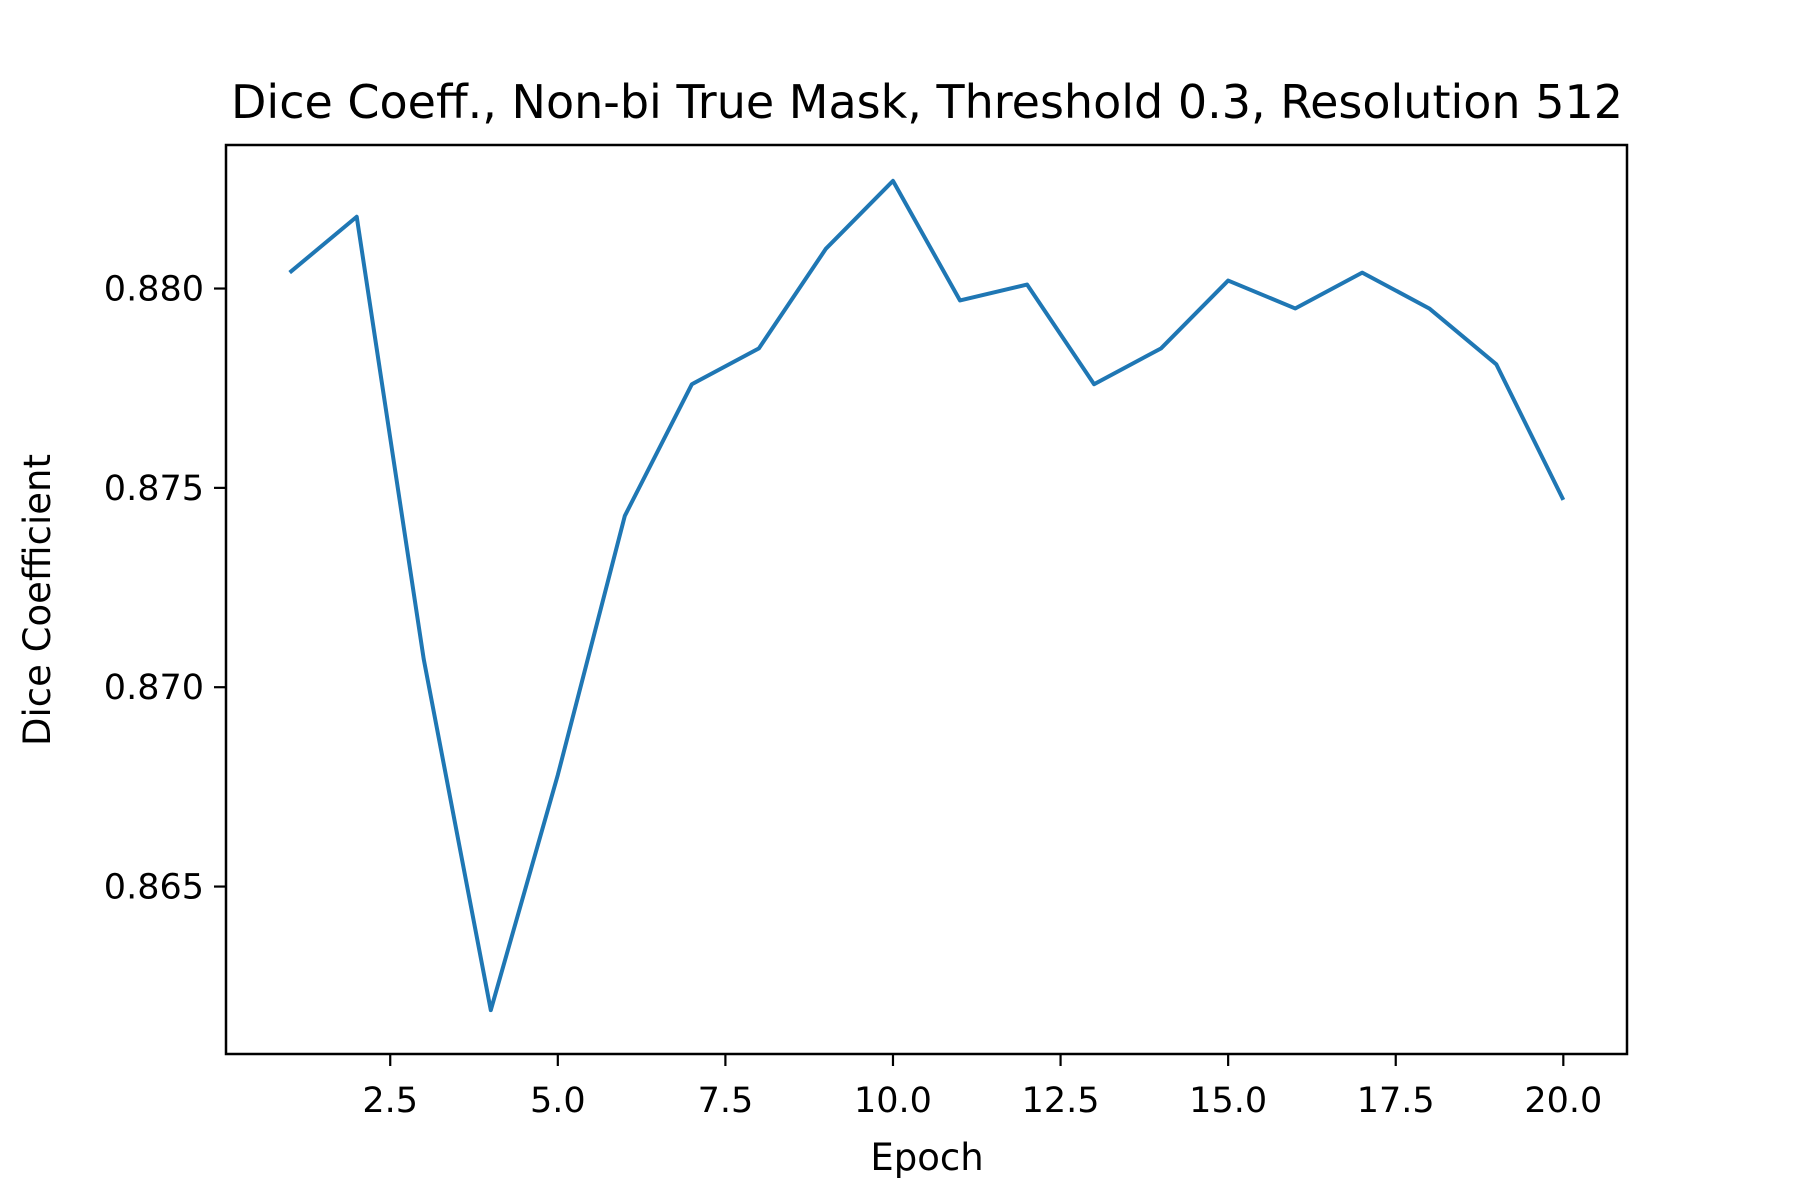 This screenshot has height=1200, width=1800. What do you see at coordinates (893, 1101) in the screenshot?
I see `x-tick-label: 10.0` at bounding box center [893, 1101].